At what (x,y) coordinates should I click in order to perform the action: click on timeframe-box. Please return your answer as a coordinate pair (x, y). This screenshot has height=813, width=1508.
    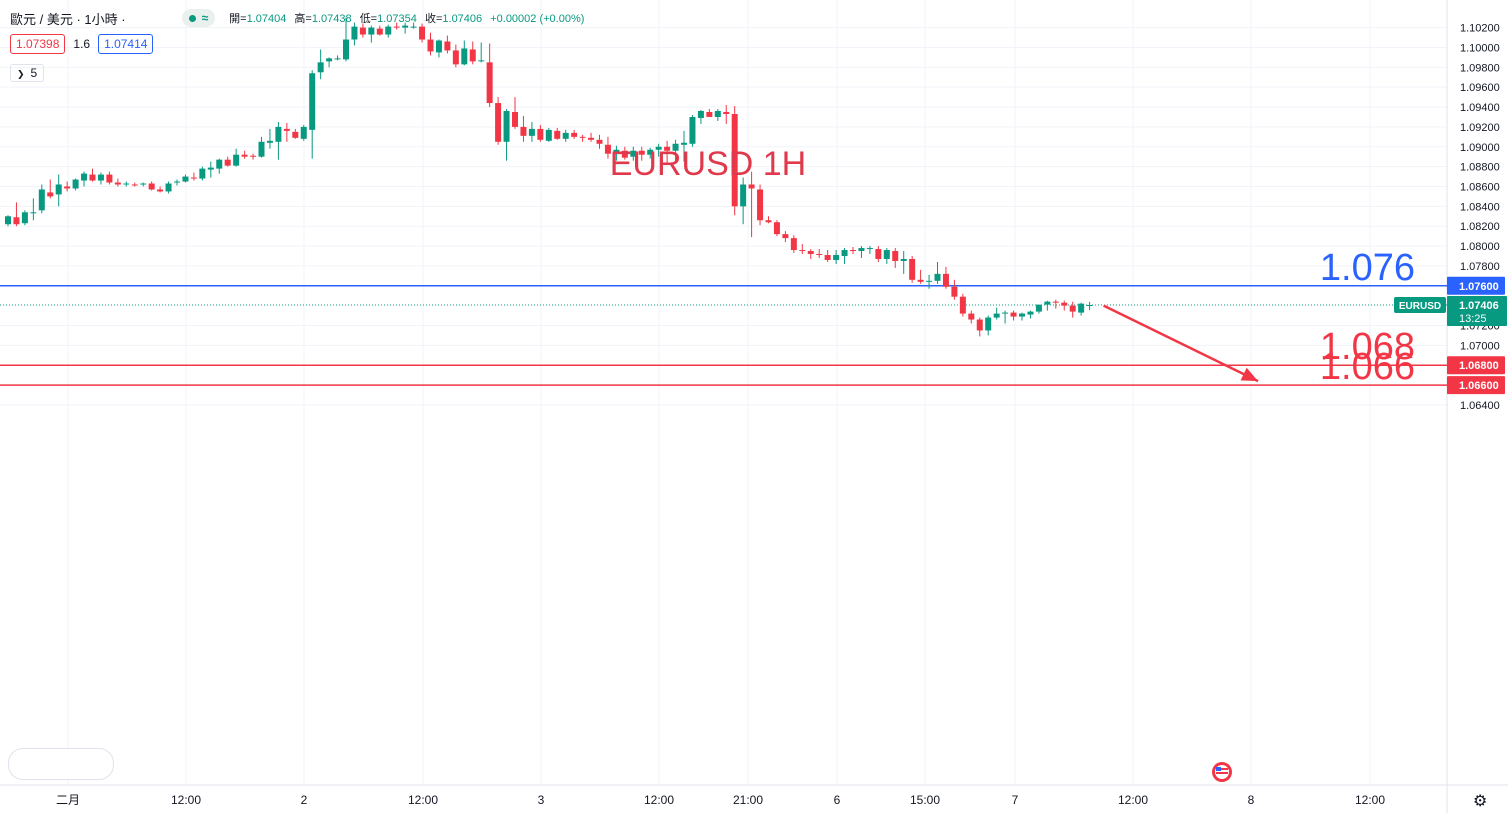
    Looking at the image, I should click on (61, 764).